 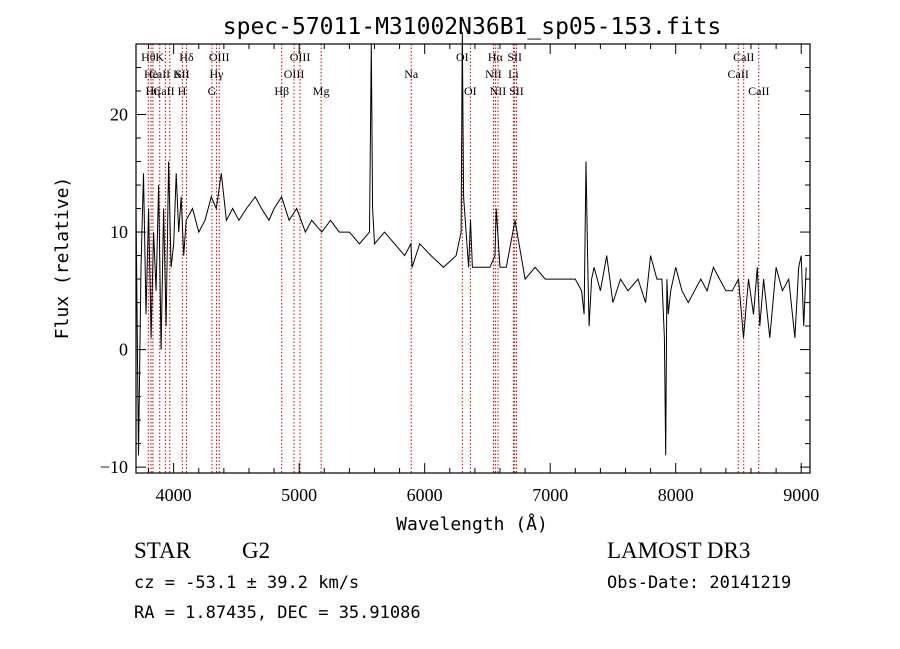 What do you see at coordinates (123, 350) in the screenshot?
I see `y-tick-label: 0` at bounding box center [123, 350].